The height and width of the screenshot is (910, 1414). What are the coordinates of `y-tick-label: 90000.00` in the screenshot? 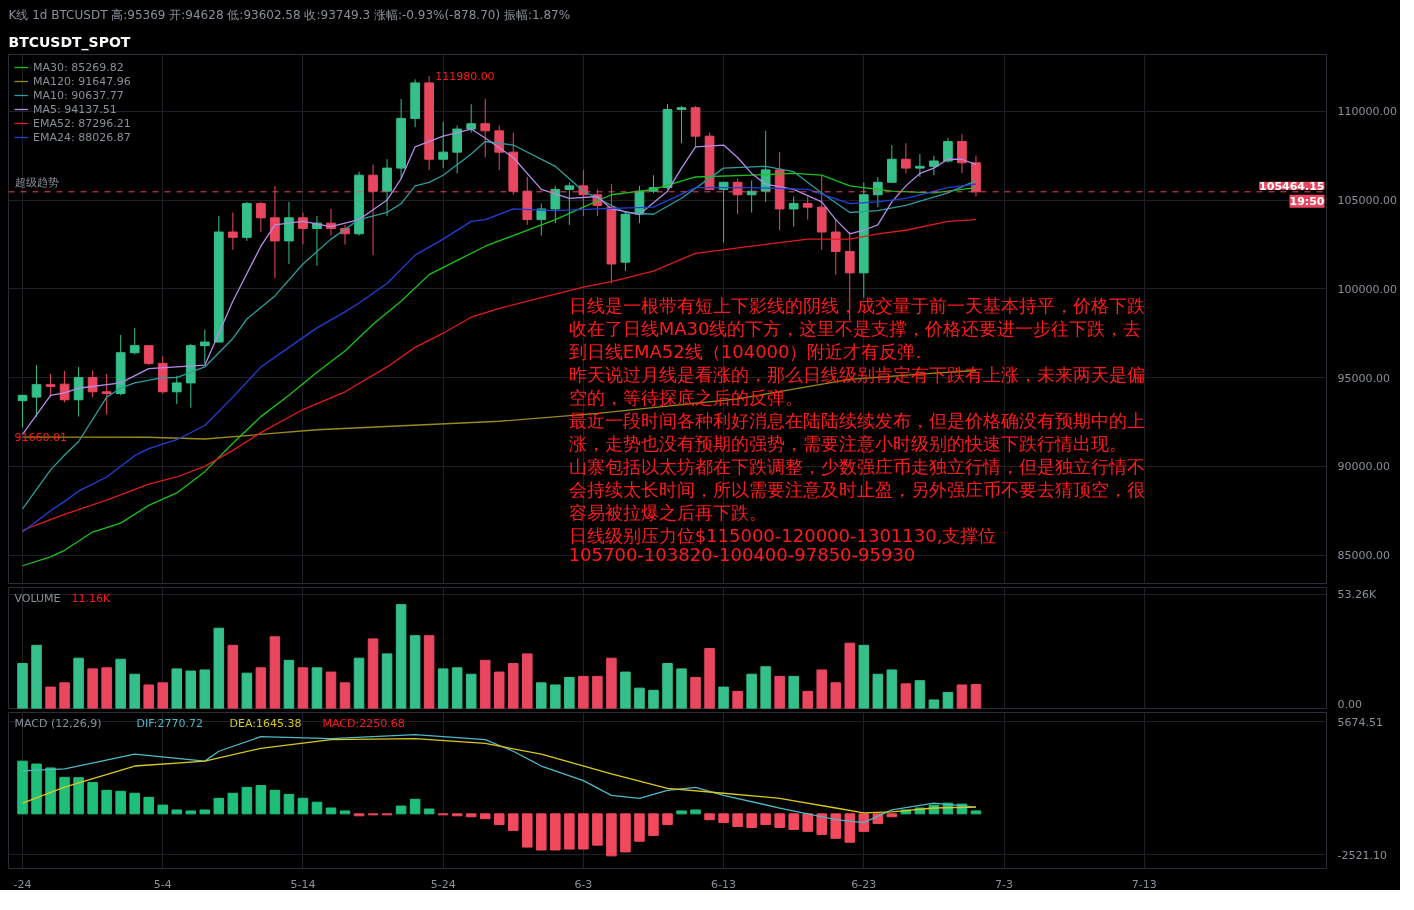 It's located at (1363, 467).